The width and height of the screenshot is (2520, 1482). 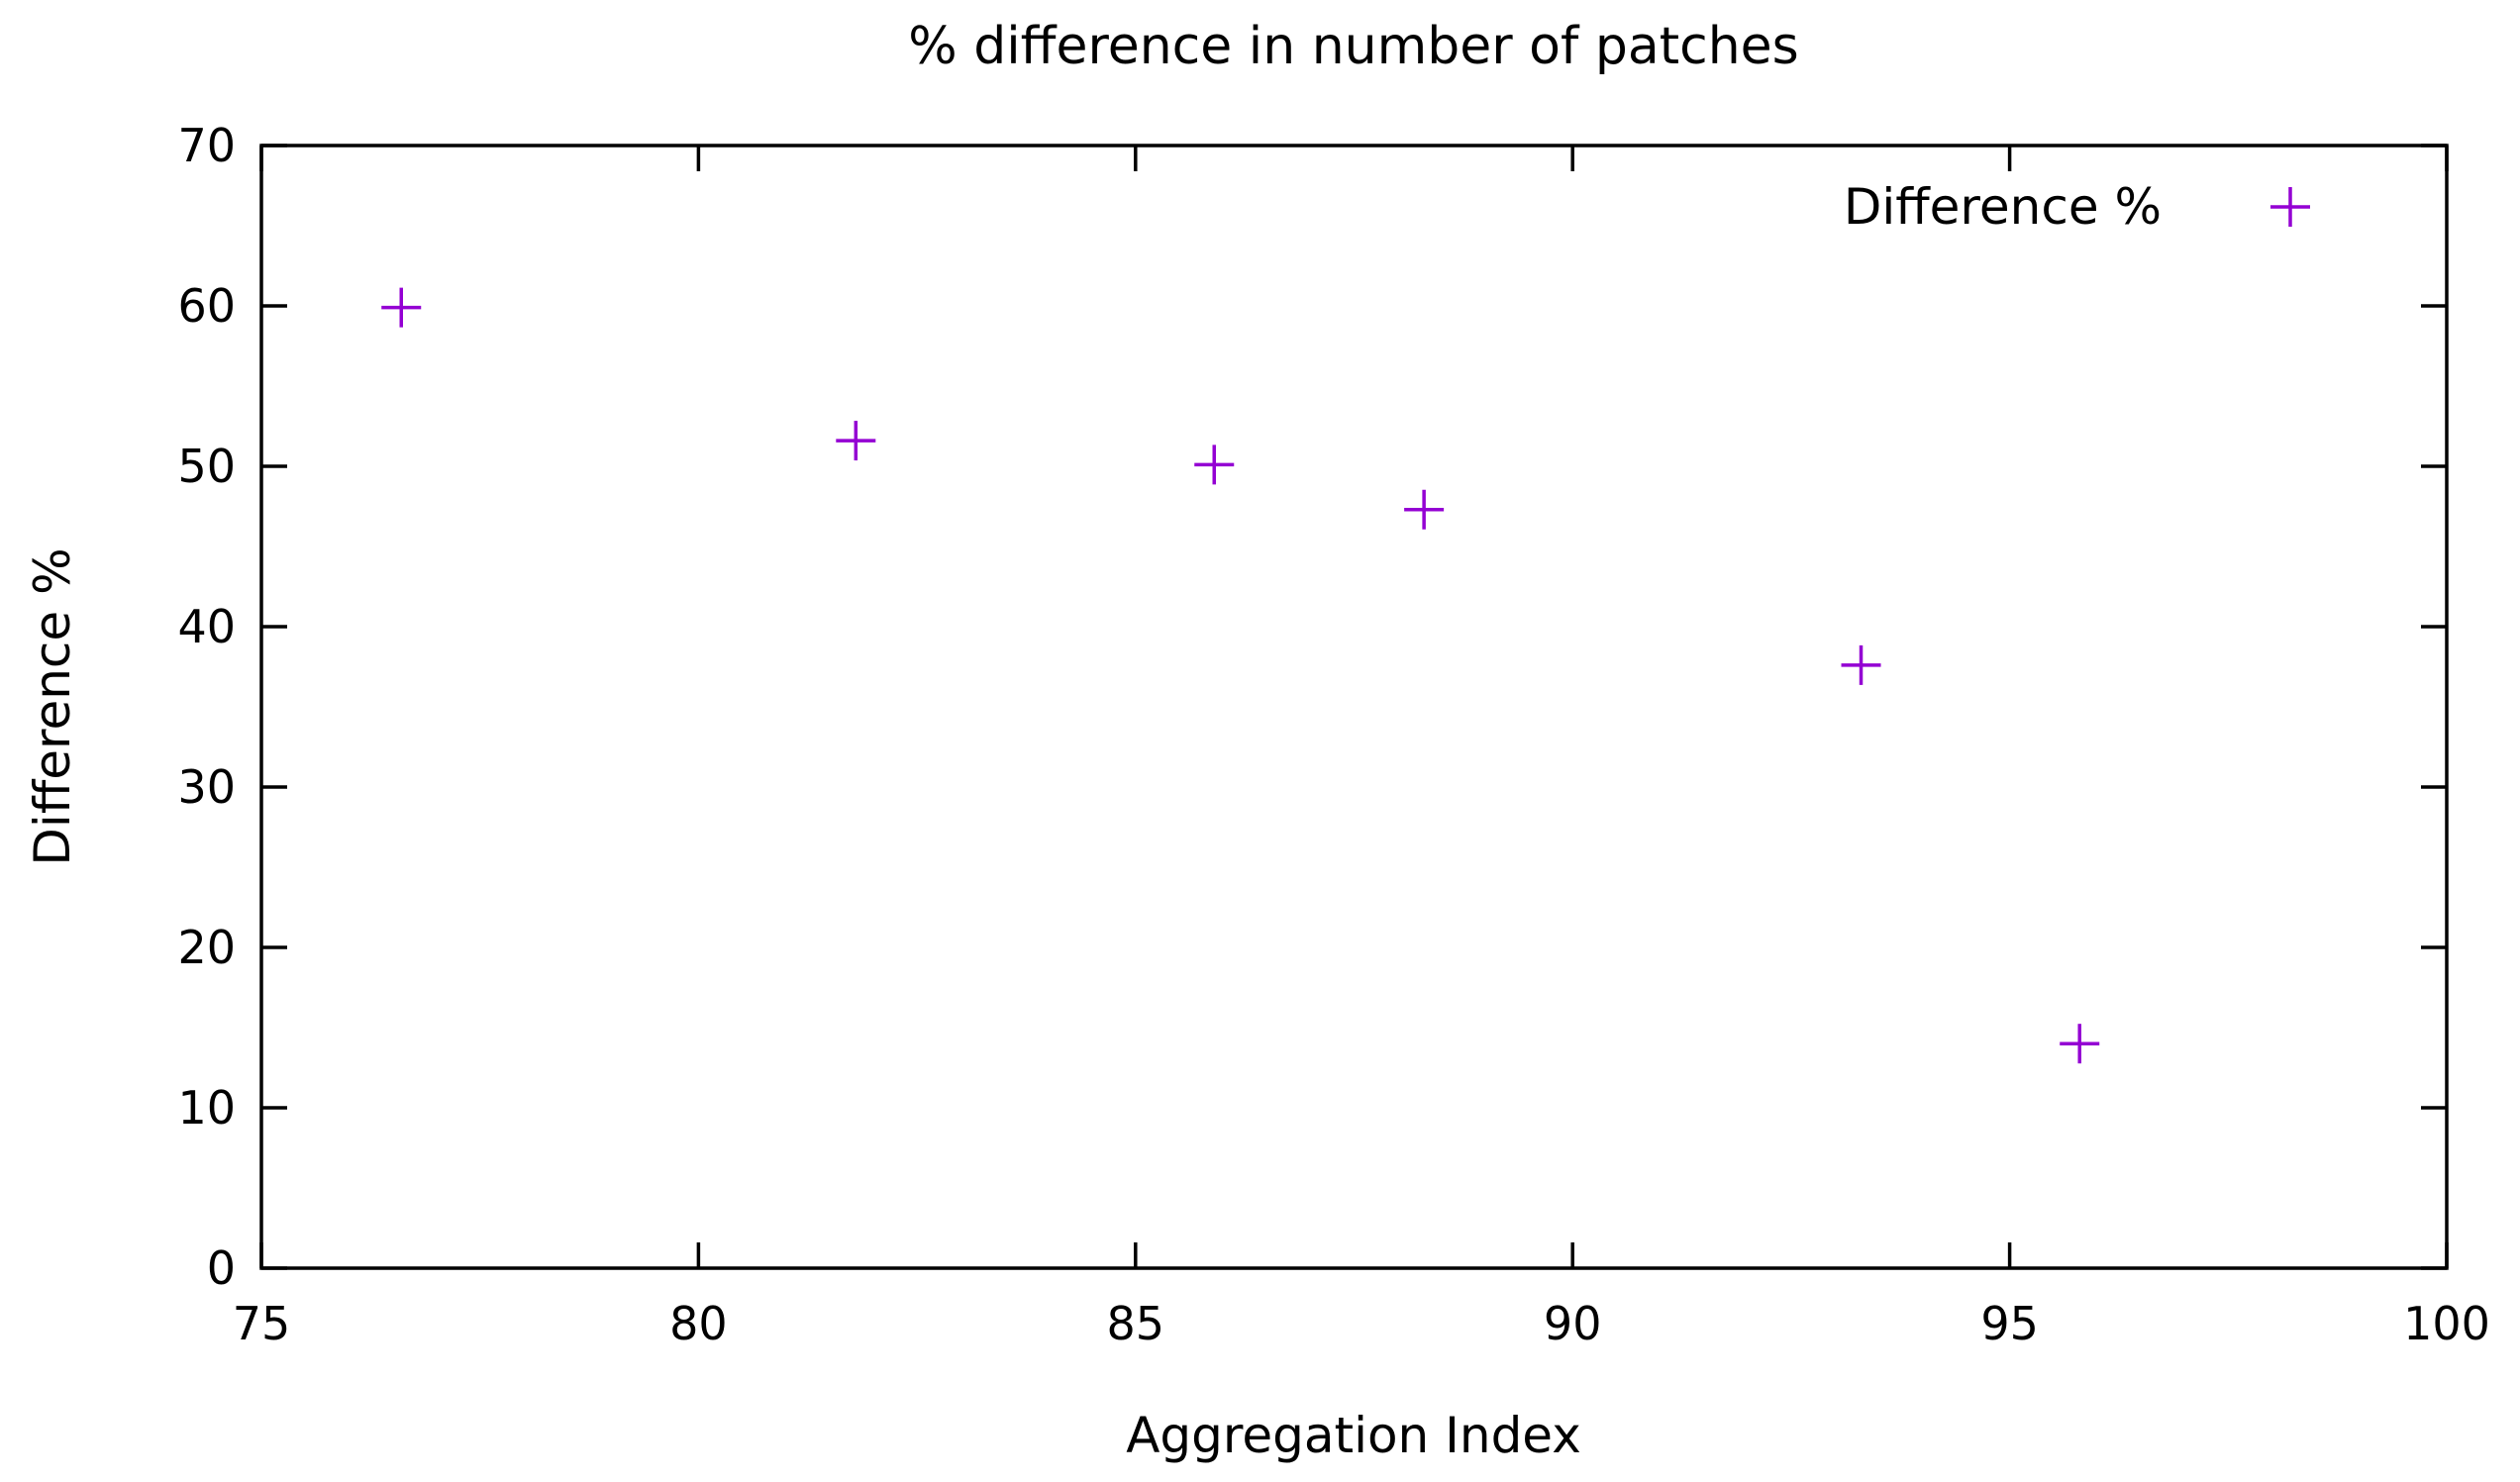 I want to click on x-tick-label: 80, so click(x=698, y=1323).